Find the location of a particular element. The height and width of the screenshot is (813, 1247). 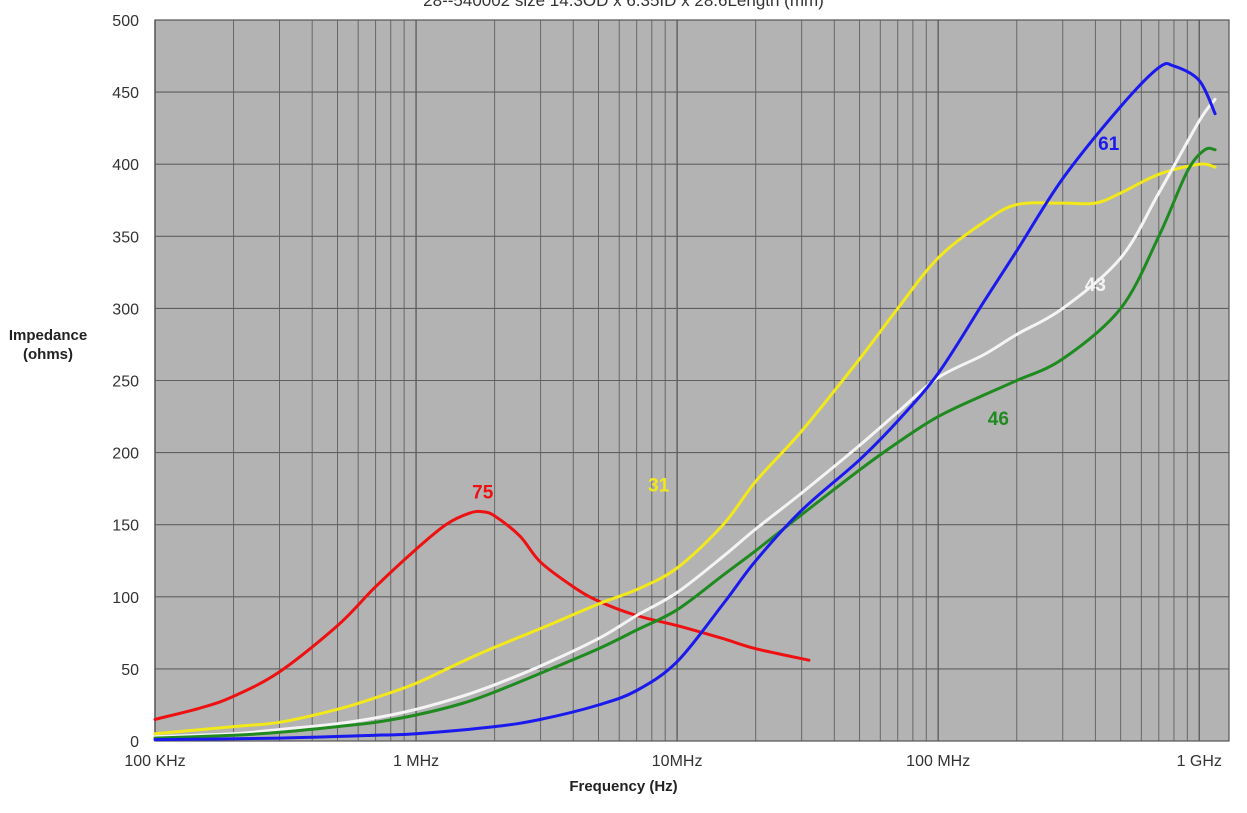

y-tick-label: 100 is located at coordinates (125, 598).